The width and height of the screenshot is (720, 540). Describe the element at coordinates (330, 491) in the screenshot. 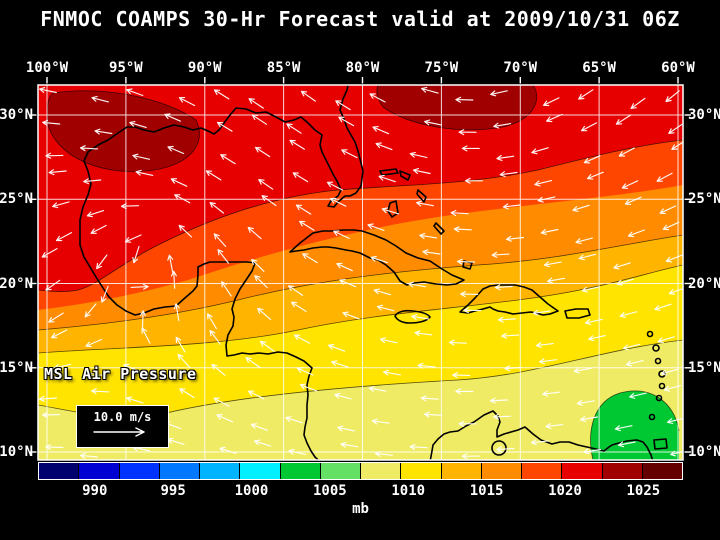

I see `colorbar-tick-label: 1005` at that location.